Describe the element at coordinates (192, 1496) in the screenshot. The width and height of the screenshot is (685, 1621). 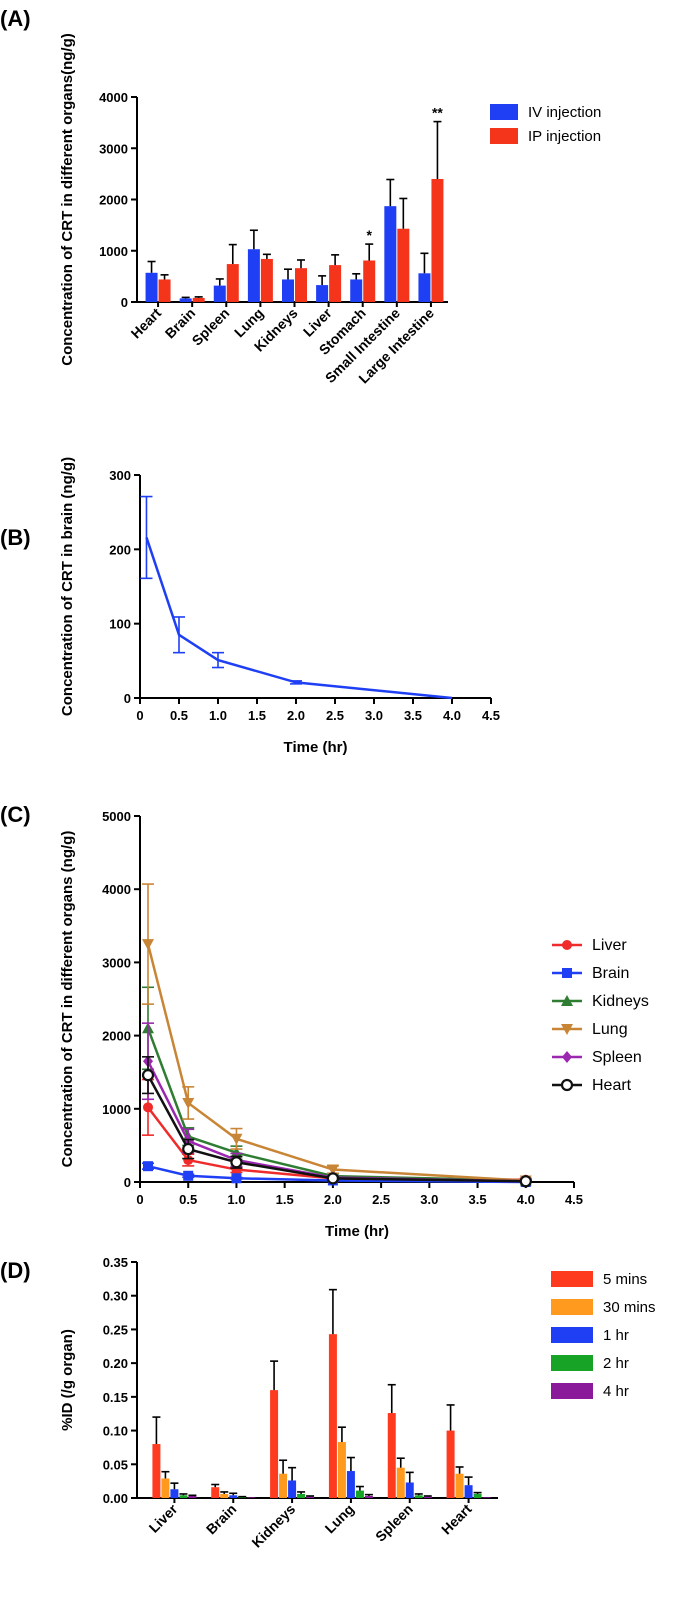
I see `bar-4-hr-liver` at that location.